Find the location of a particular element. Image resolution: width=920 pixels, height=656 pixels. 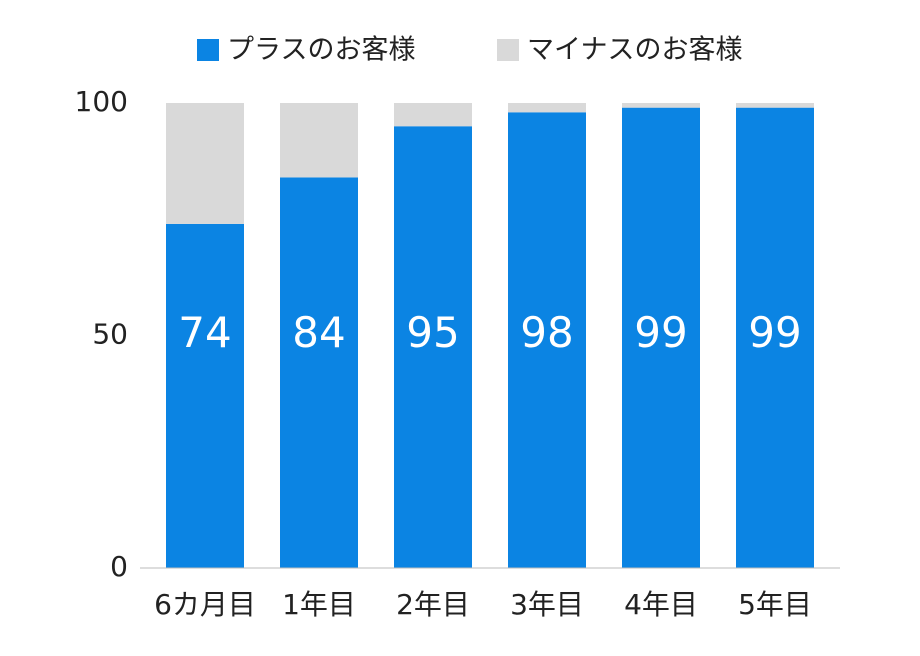

x-tick-label: 5年目 is located at coordinates (775, 604).